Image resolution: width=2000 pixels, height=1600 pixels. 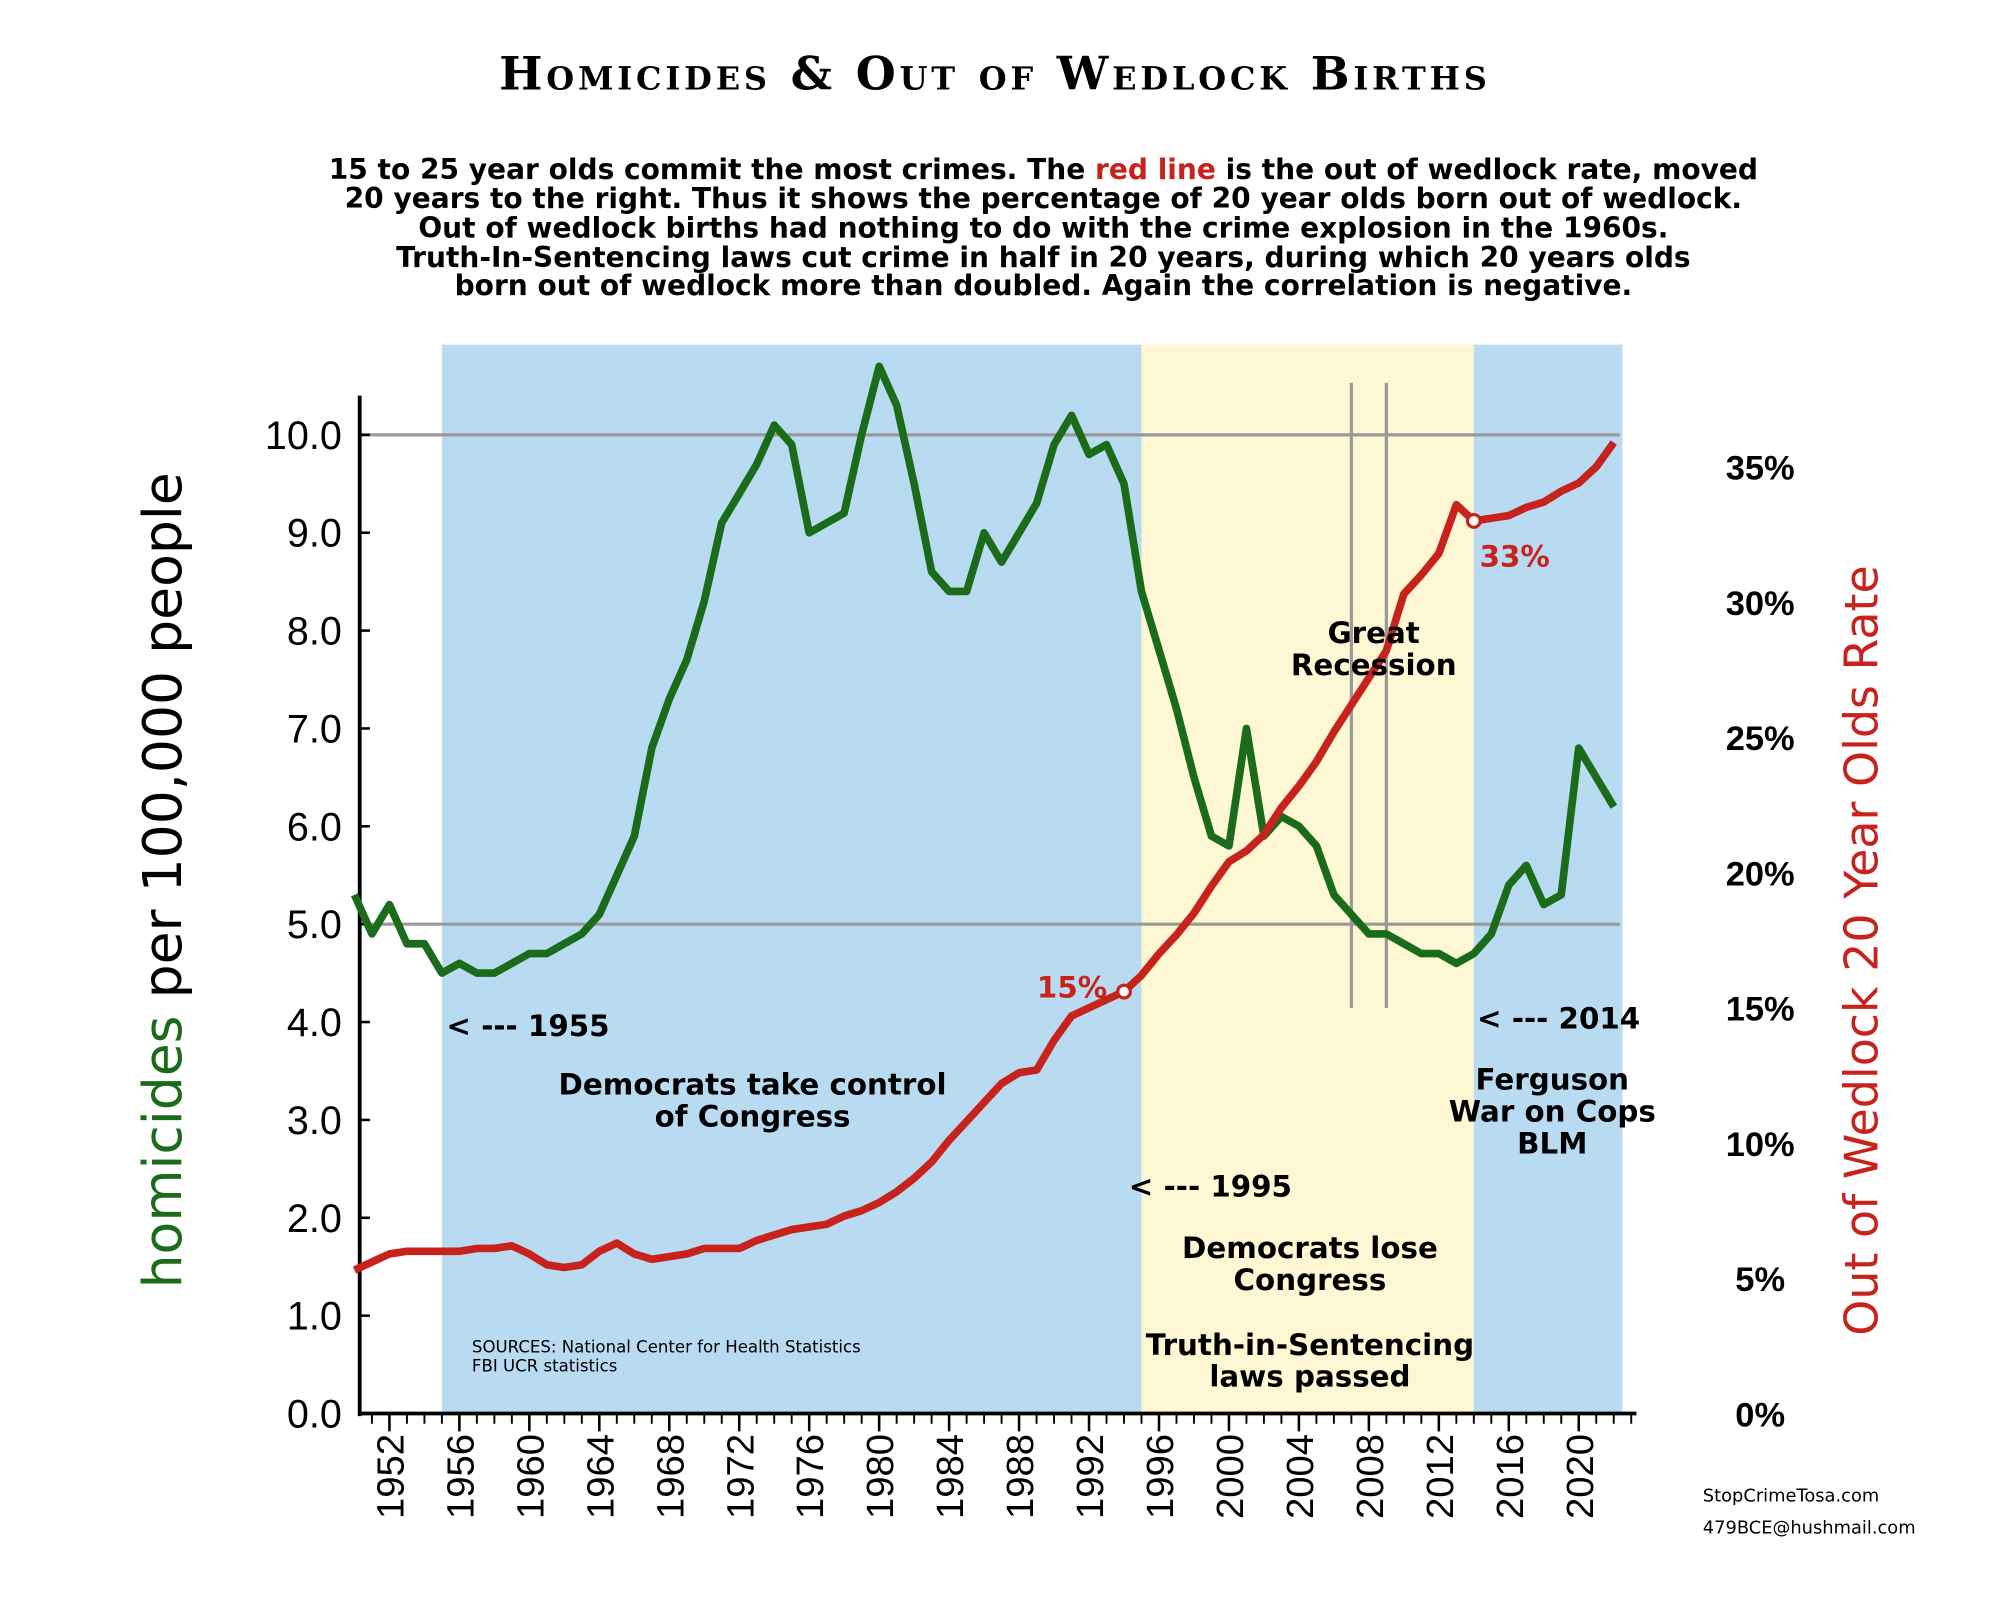 I want to click on x-tick-label: 1988, so click(x=1020, y=1476).